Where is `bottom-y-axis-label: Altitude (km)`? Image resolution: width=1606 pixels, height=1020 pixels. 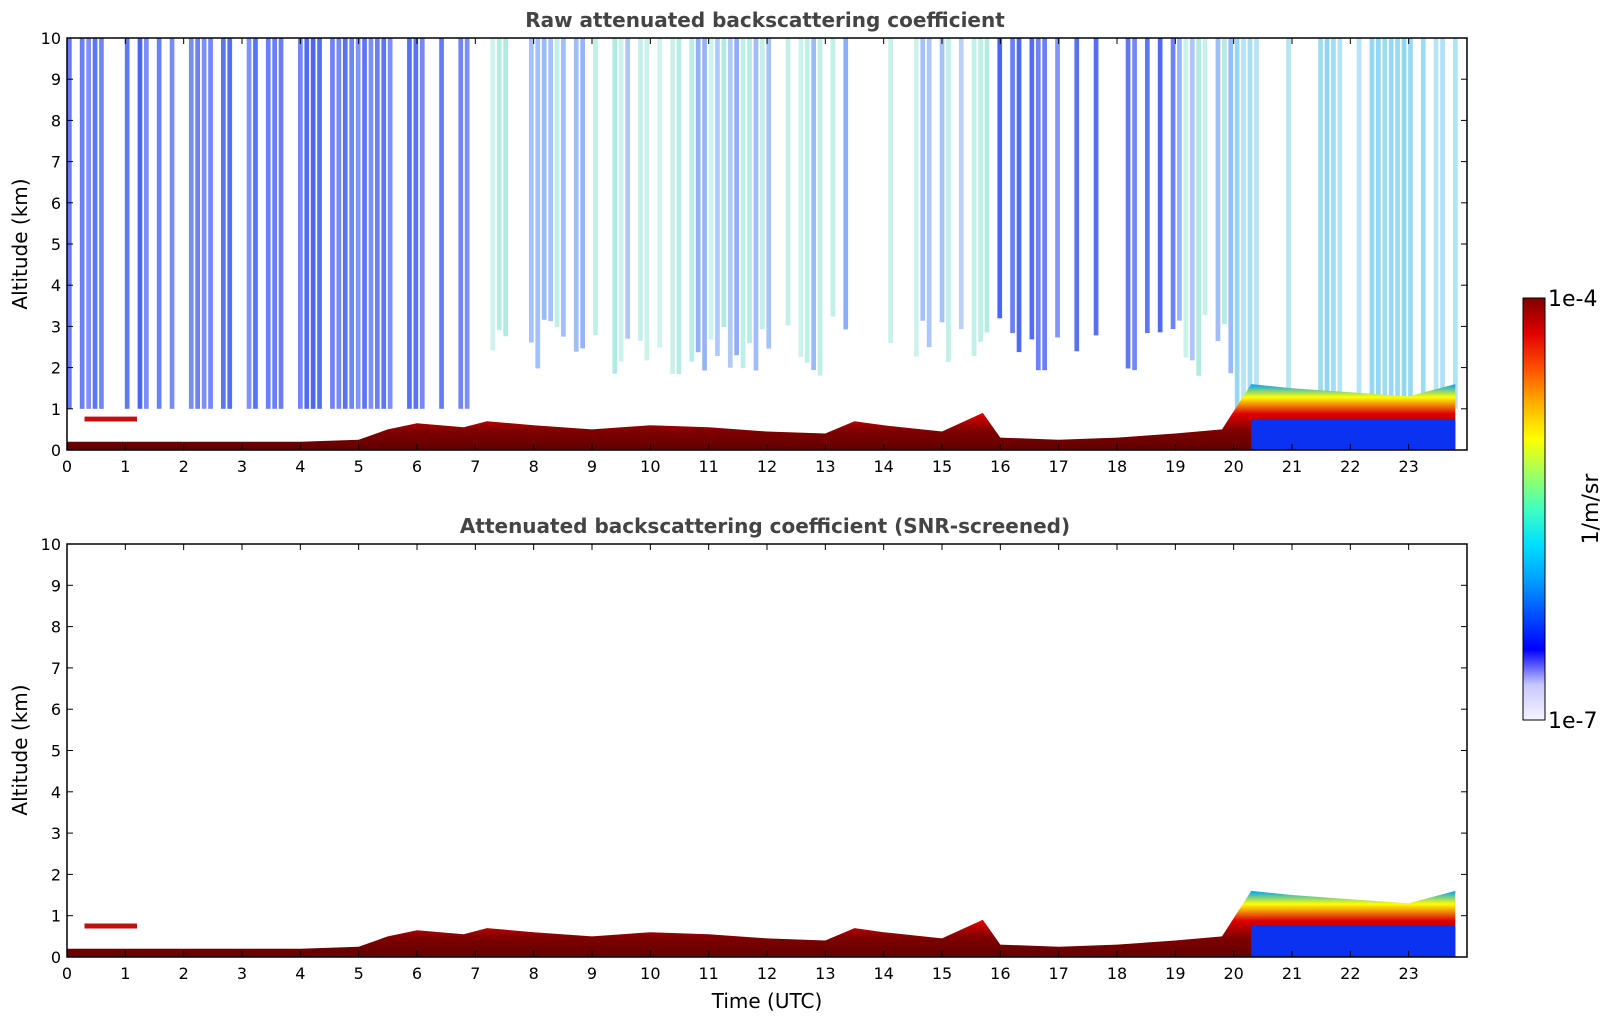
bottom-y-axis-label: Altitude (km) is located at coordinates (20, 749).